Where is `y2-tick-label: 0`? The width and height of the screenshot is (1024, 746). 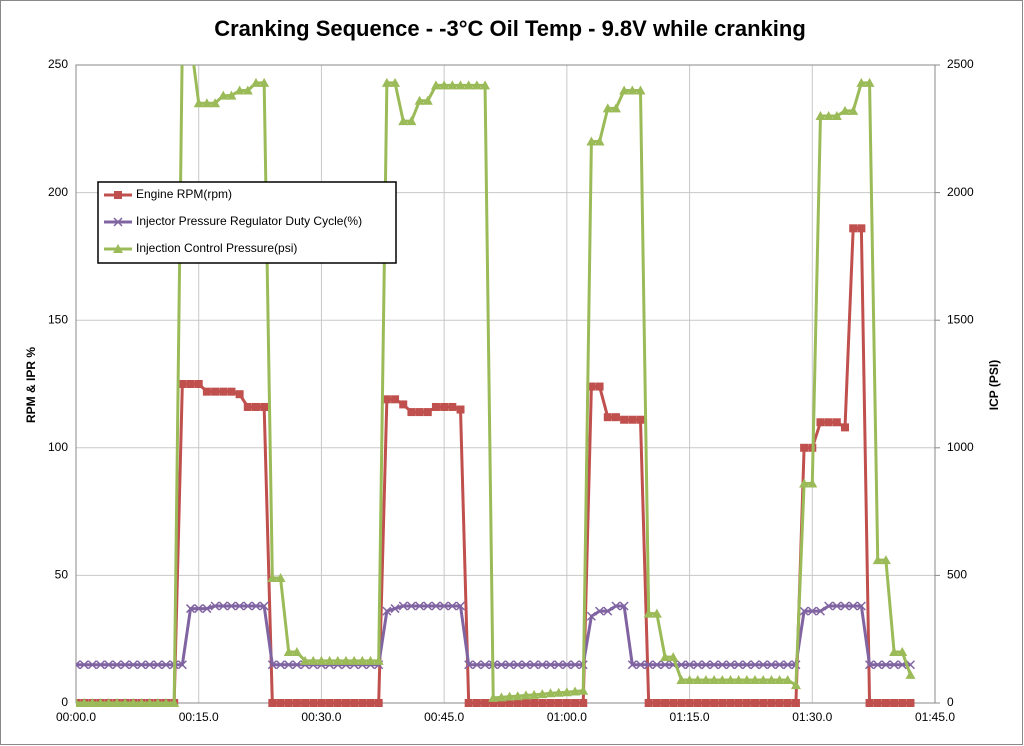
y2-tick-label: 0 is located at coordinates (950, 702).